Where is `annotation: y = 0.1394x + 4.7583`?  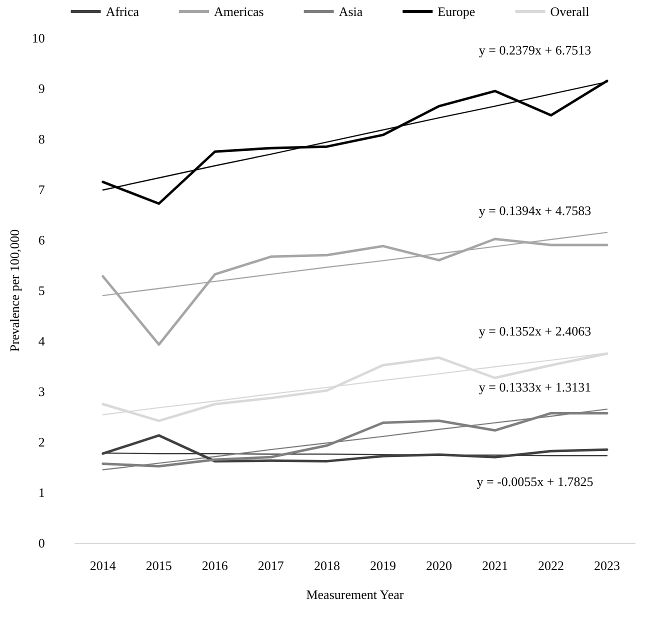
annotation: y = 0.1394x + 4.7583 is located at coordinates (535, 210).